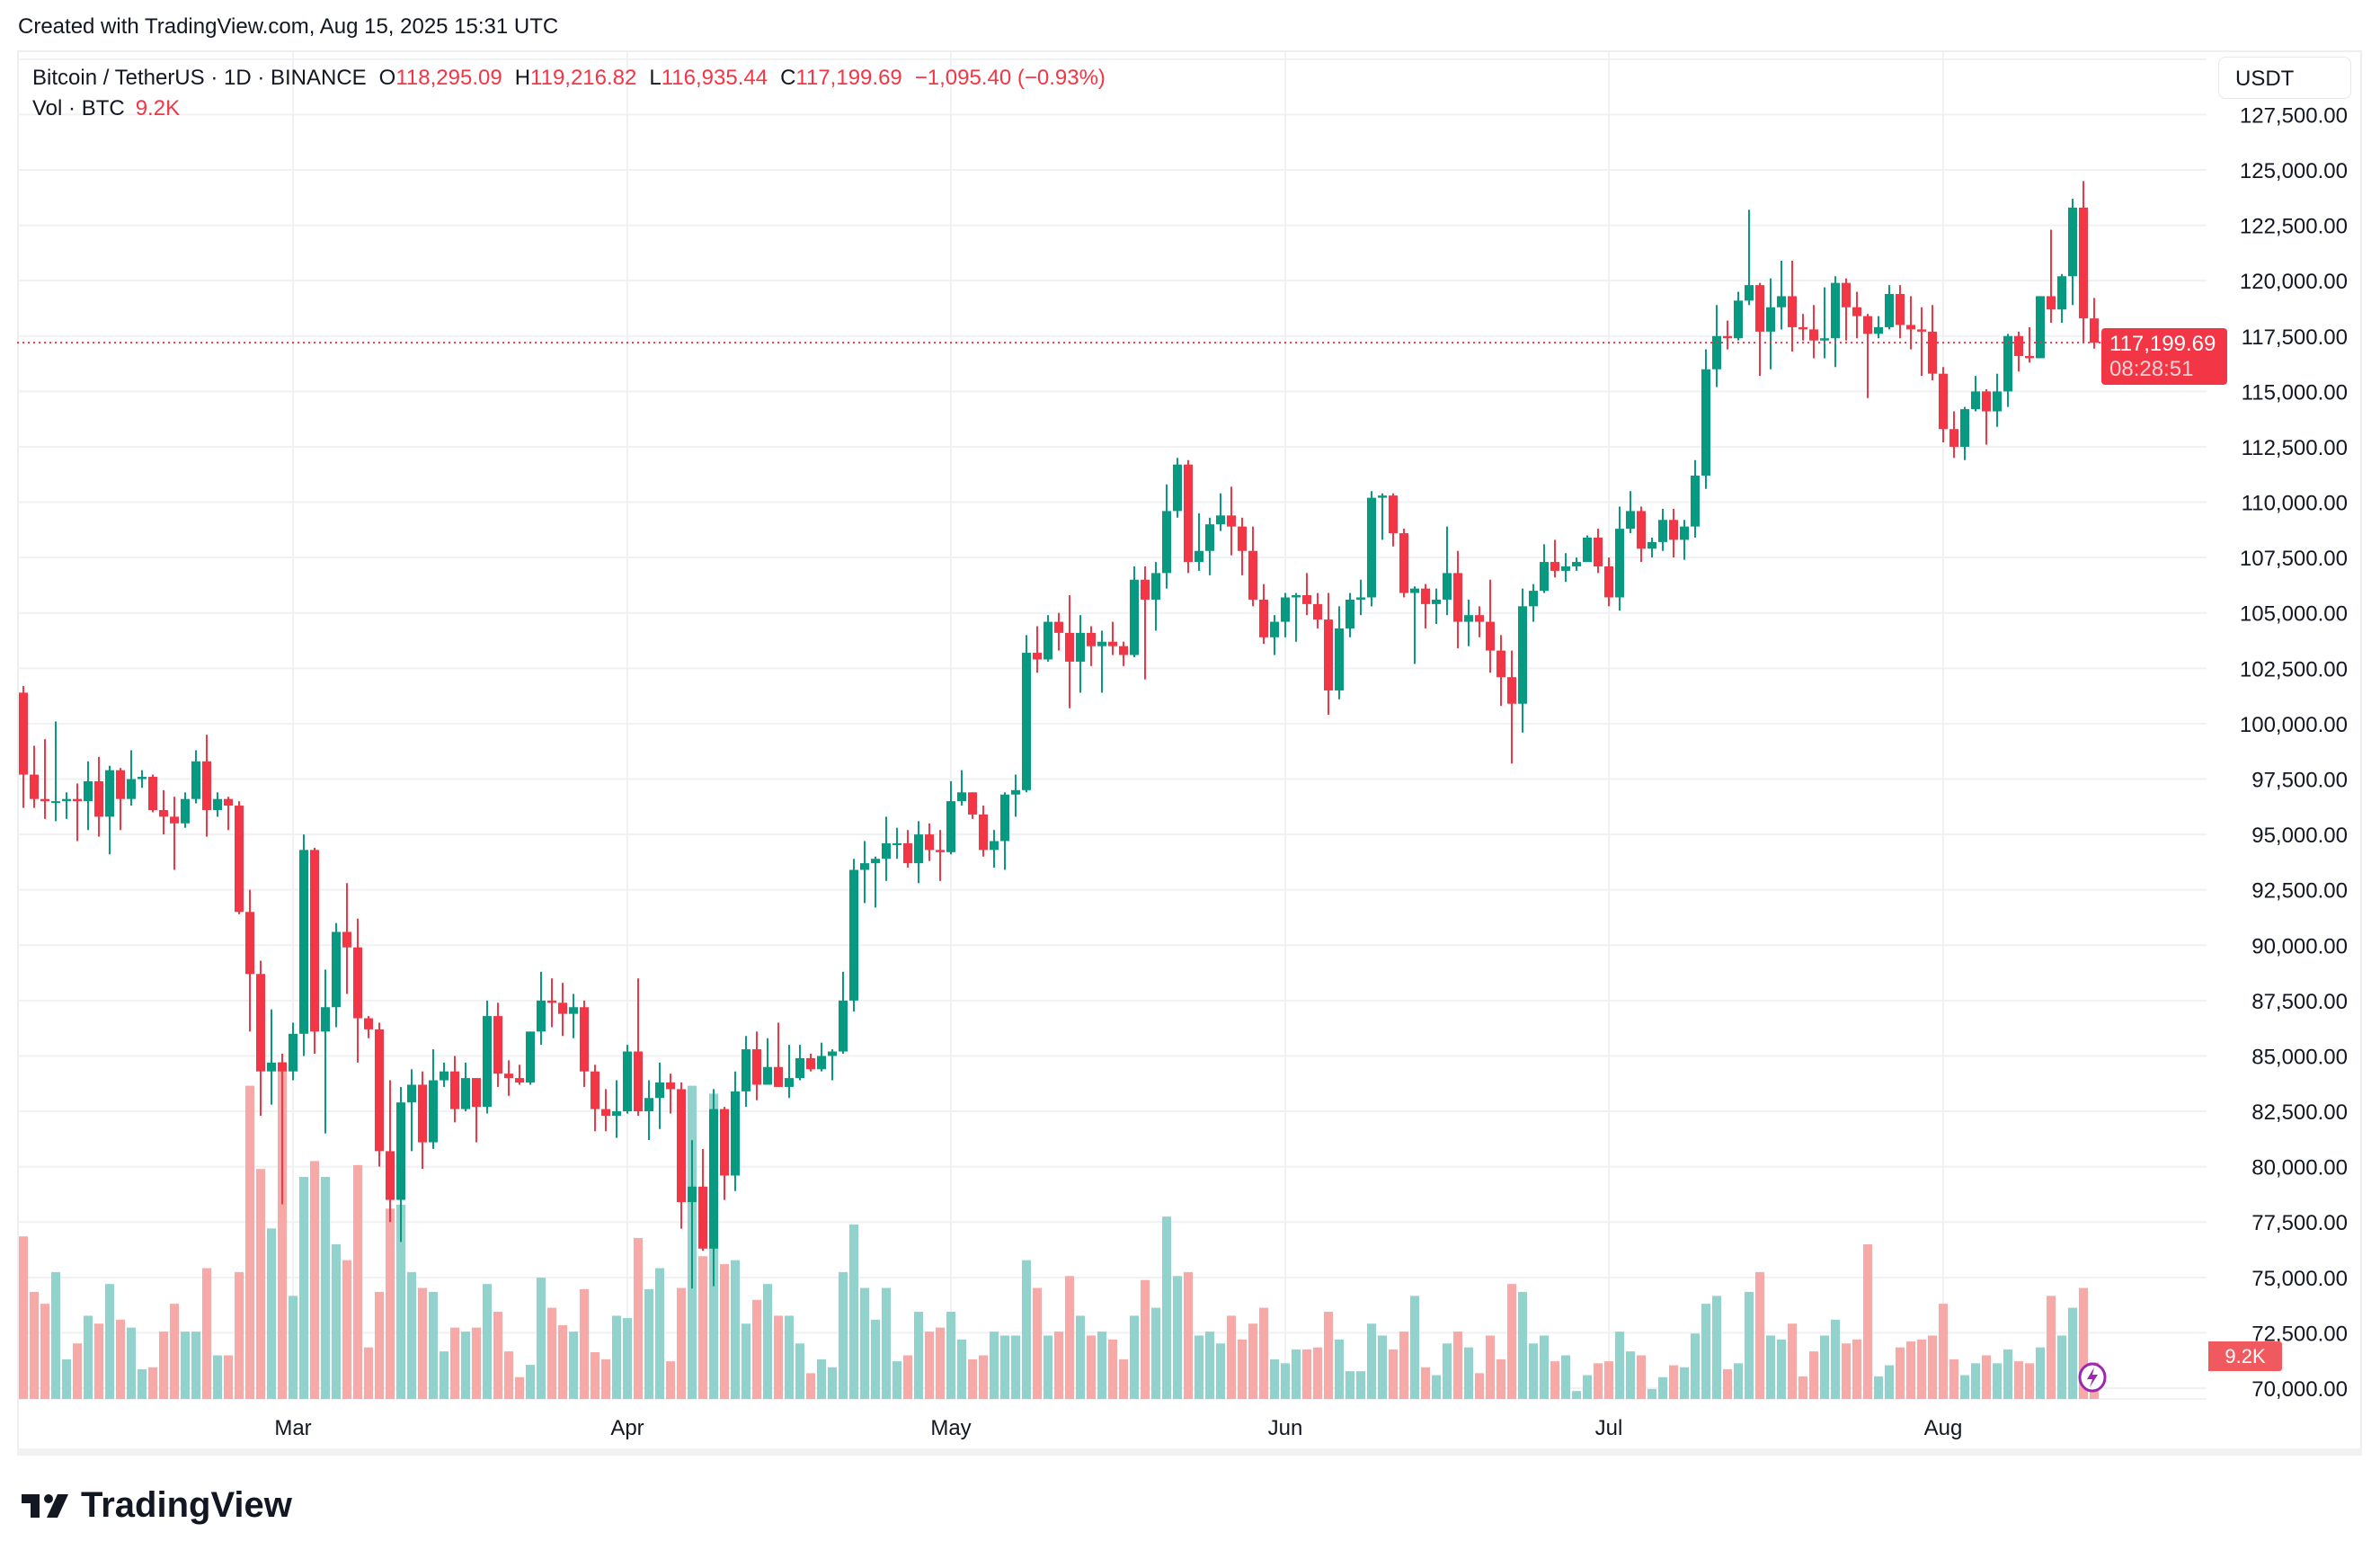 The image size is (2380, 1559). What do you see at coordinates (2285, 78) in the screenshot?
I see `currency-button: USDT` at bounding box center [2285, 78].